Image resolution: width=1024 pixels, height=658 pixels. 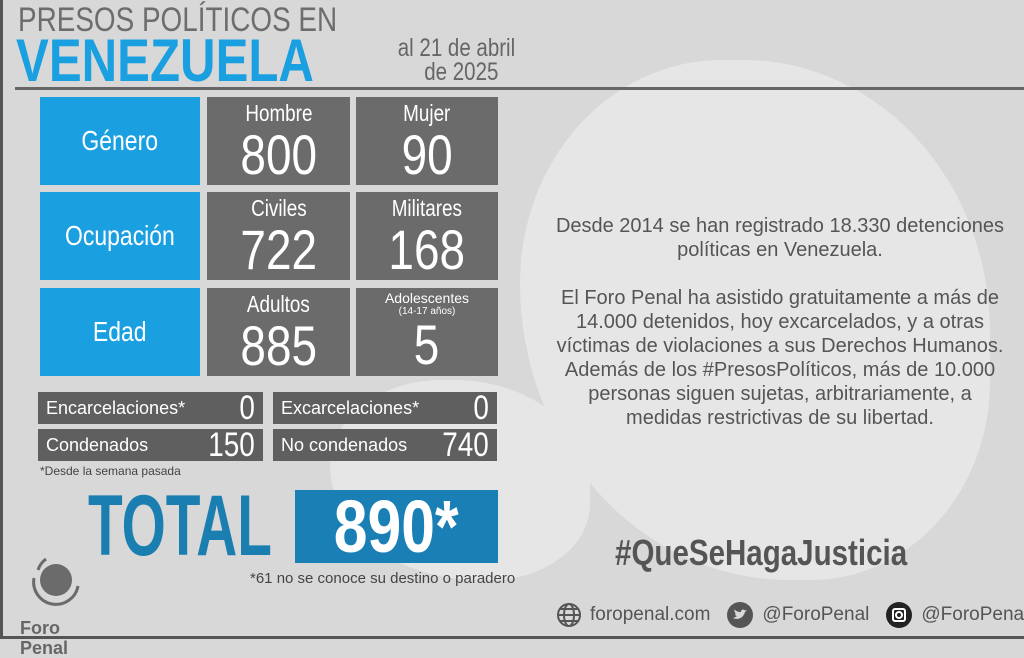 What do you see at coordinates (120, 141) in the screenshot?
I see `category-genero: Género` at bounding box center [120, 141].